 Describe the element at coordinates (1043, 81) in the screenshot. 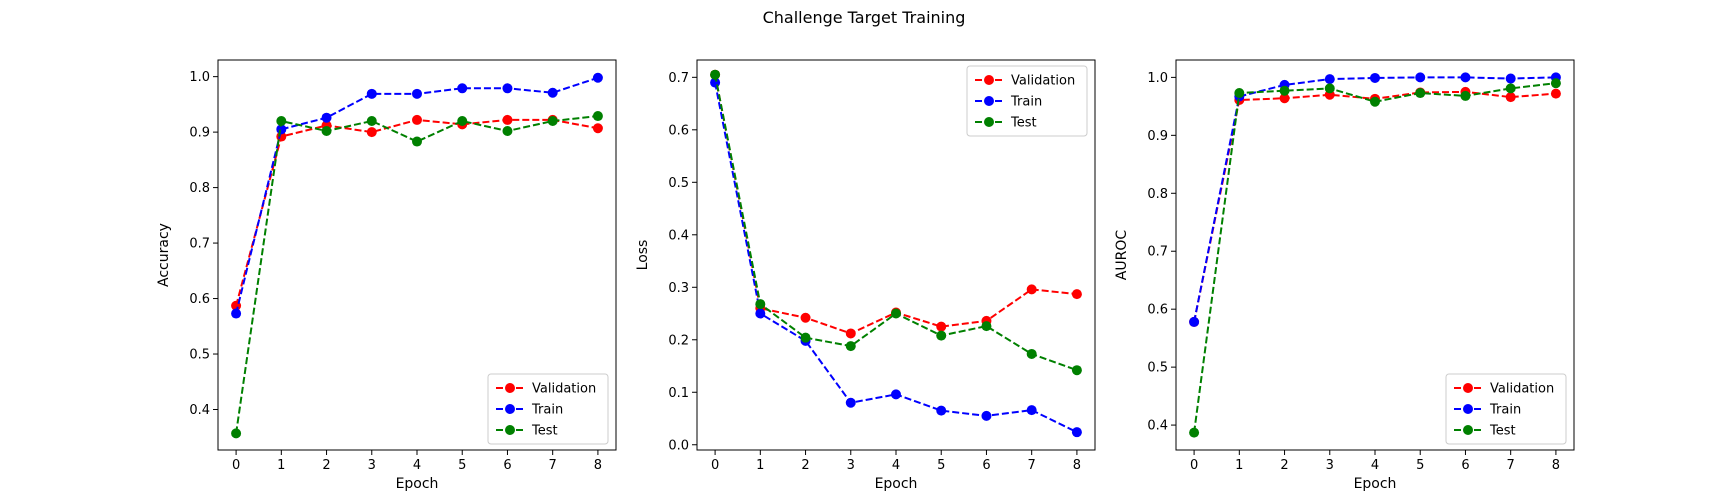

I see `legend-label-validation: Validation` at that location.